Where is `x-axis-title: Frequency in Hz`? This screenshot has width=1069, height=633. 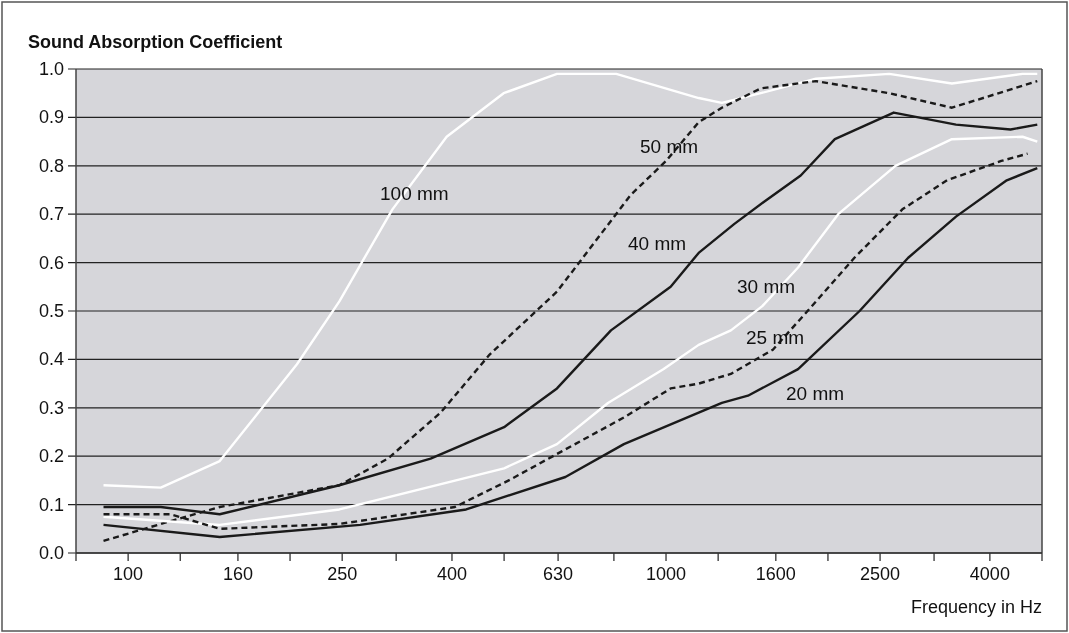 x-axis-title: Frequency in Hz is located at coordinates (976, 607).